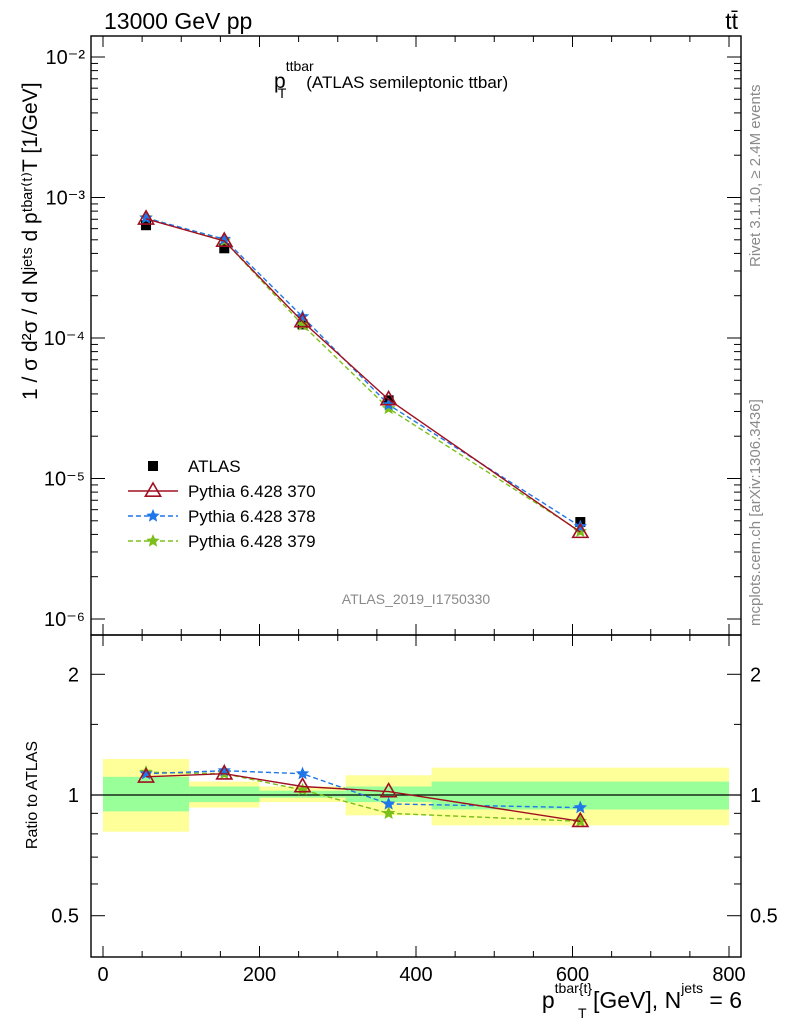 This screenshot has height=1024, width=786. I want to click on y-tick-label: 10⁻², so click(66, 58).